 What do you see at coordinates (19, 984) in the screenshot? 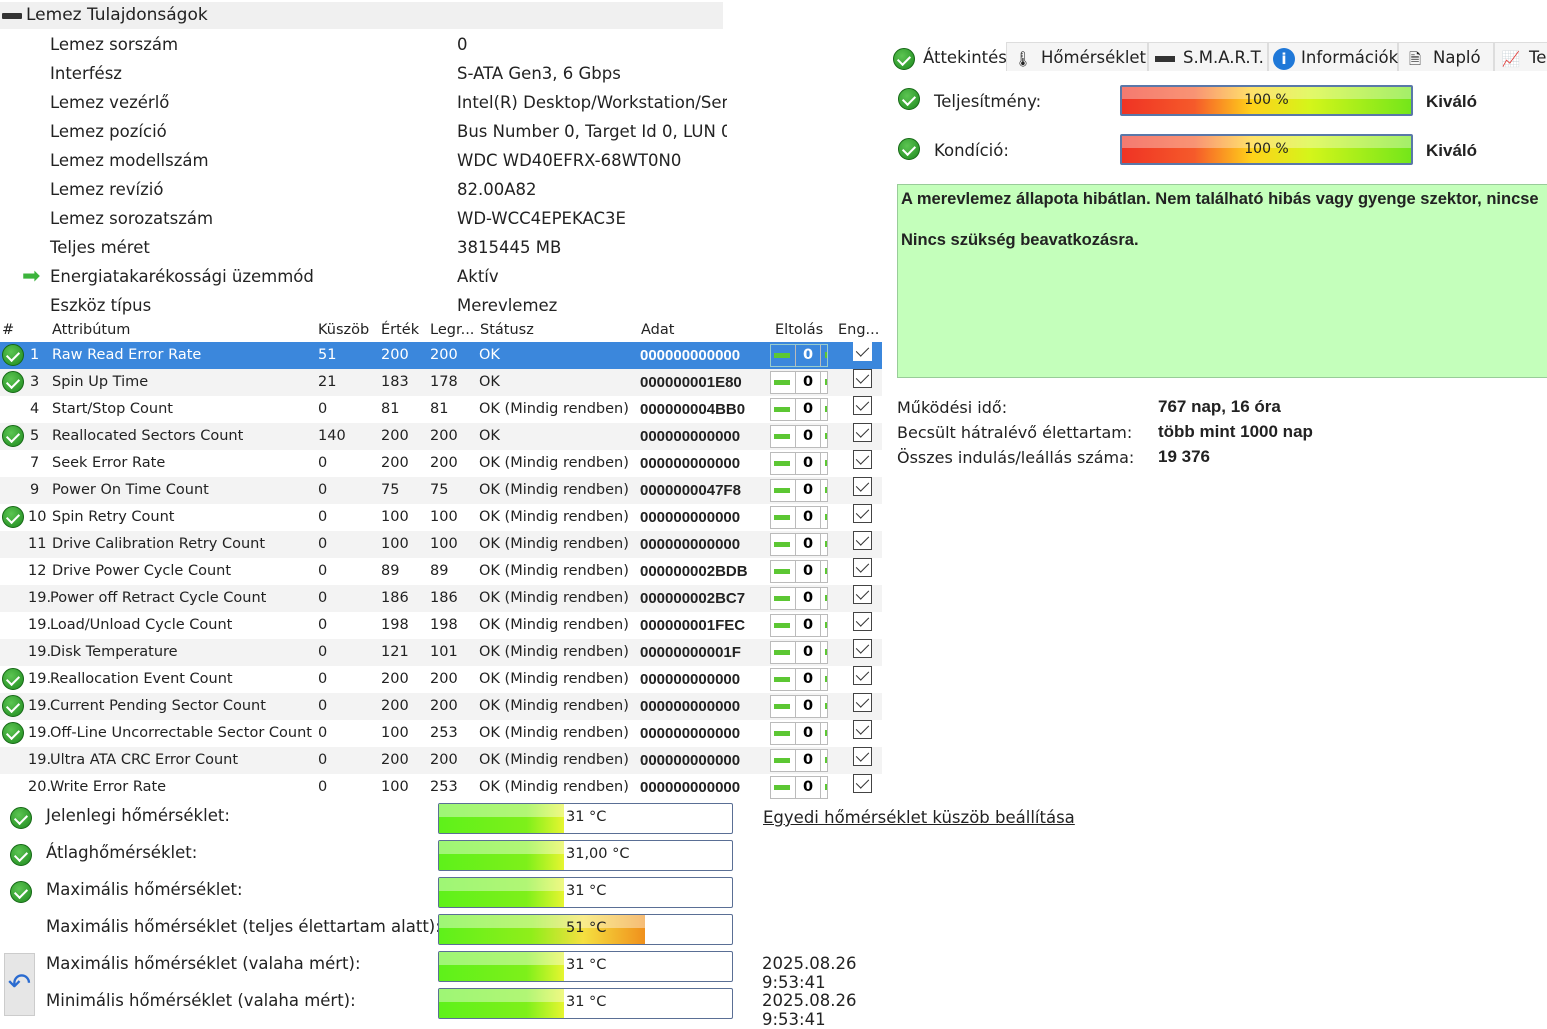
I see `undo-button: ↶` at bounding box center [19, 984].